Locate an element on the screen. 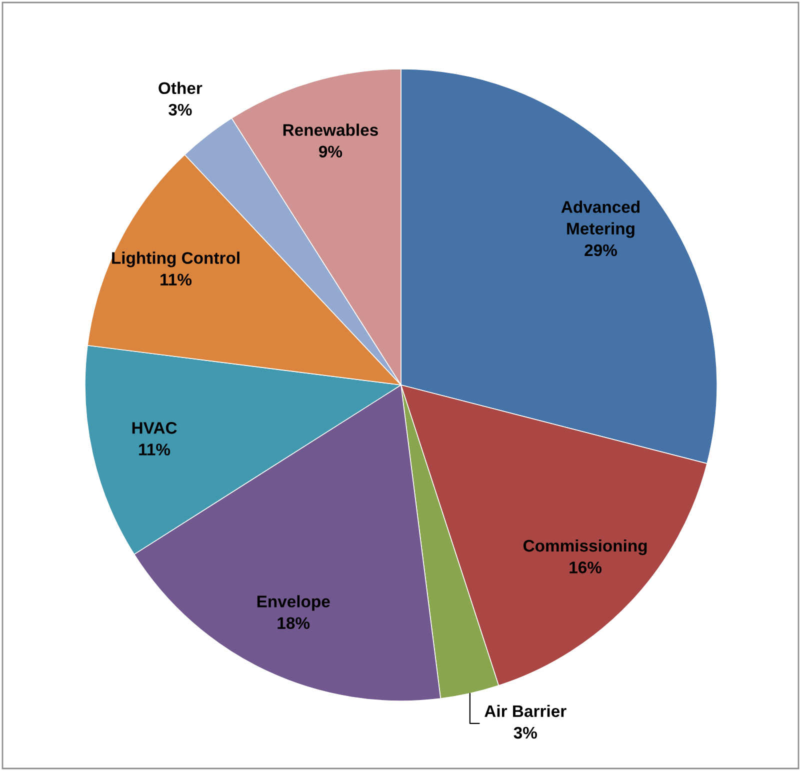 This screenshot has width=801, height=771. data-label: 16% is located at coordinates (586, 568).